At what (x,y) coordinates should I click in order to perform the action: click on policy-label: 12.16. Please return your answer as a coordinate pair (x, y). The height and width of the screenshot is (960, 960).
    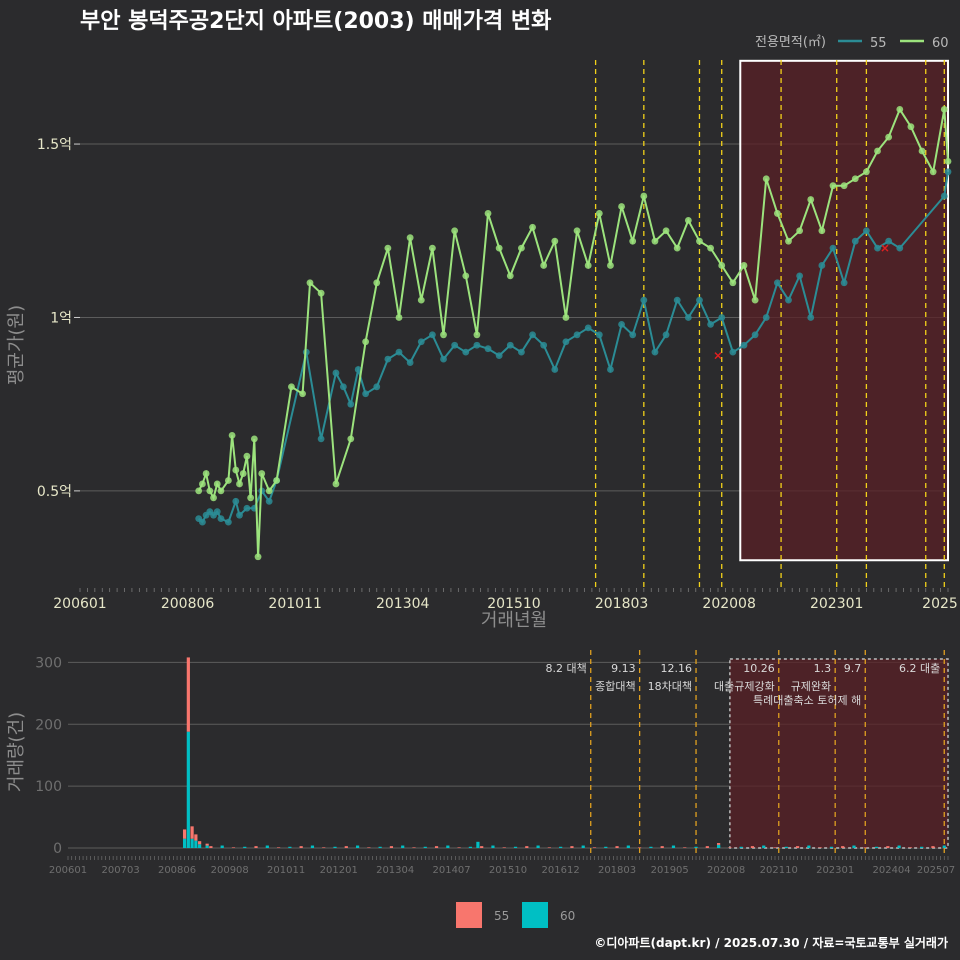
    Looking at the image, I should click on (677, 668).